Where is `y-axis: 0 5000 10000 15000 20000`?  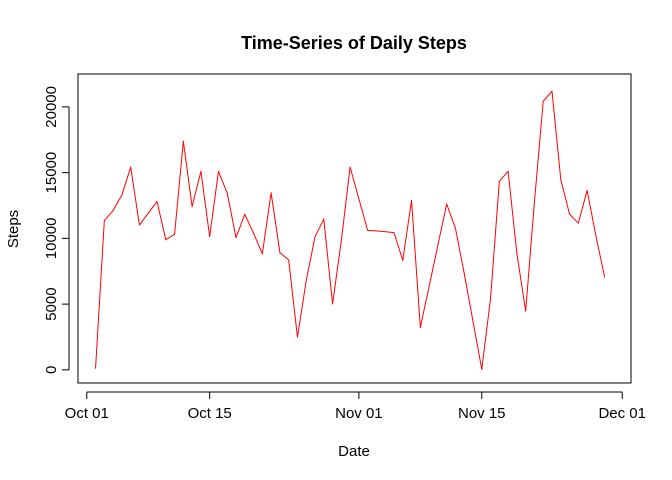 y-axis: 0 5000 10000 15000 20000 is located at coordinates (56, 230).